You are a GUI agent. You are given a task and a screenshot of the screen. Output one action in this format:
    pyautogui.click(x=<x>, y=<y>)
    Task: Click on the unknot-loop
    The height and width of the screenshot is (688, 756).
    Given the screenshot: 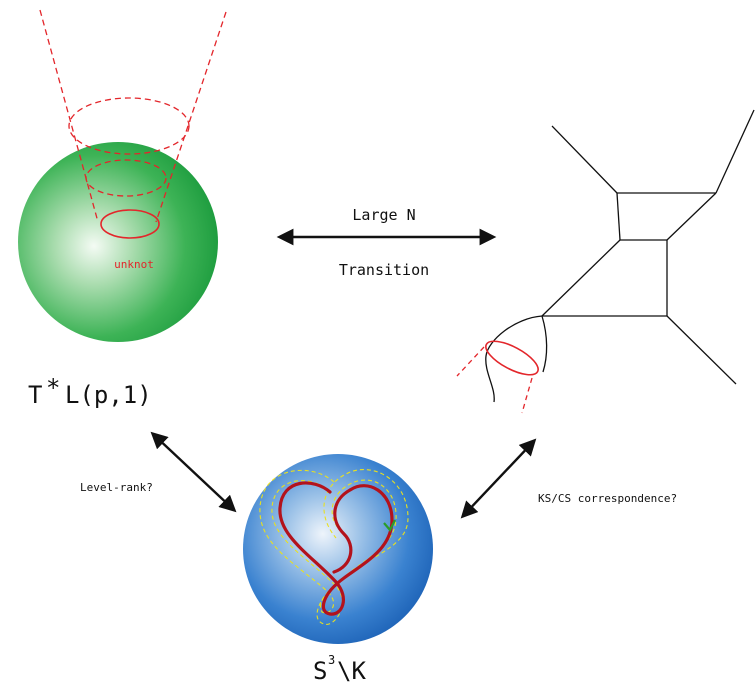 What is the action you would take?
    pyautogui.click(x=130, y=224)
    